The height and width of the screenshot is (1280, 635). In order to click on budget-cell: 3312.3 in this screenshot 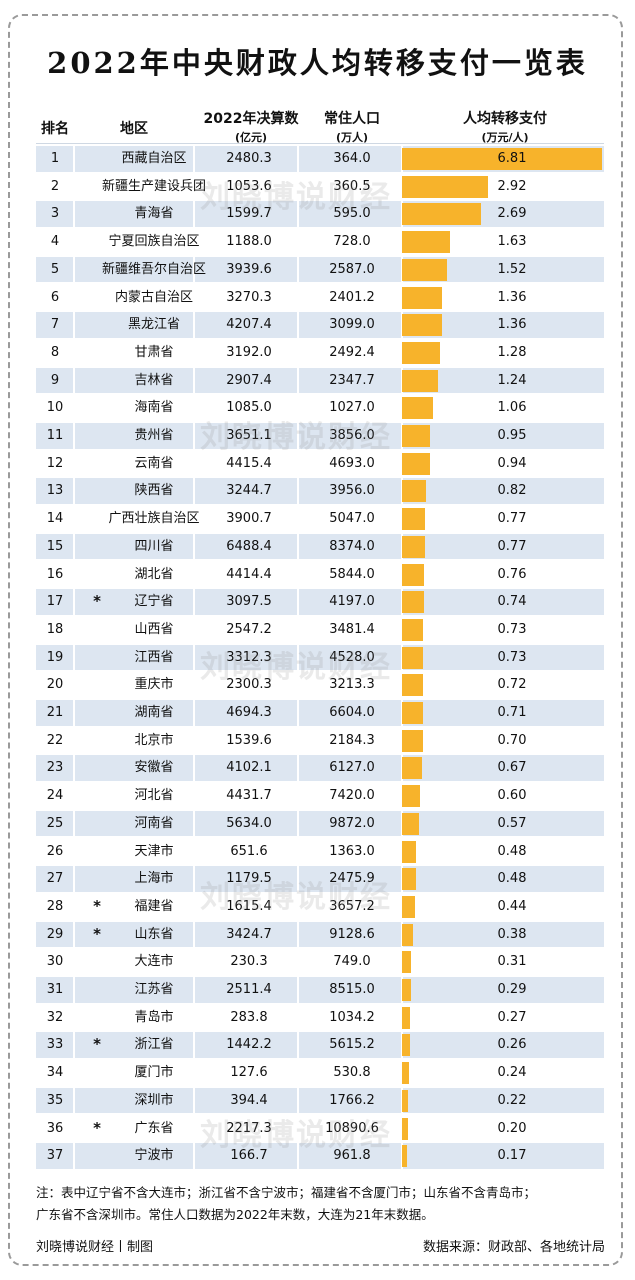, I will do `click(249, 657)`.